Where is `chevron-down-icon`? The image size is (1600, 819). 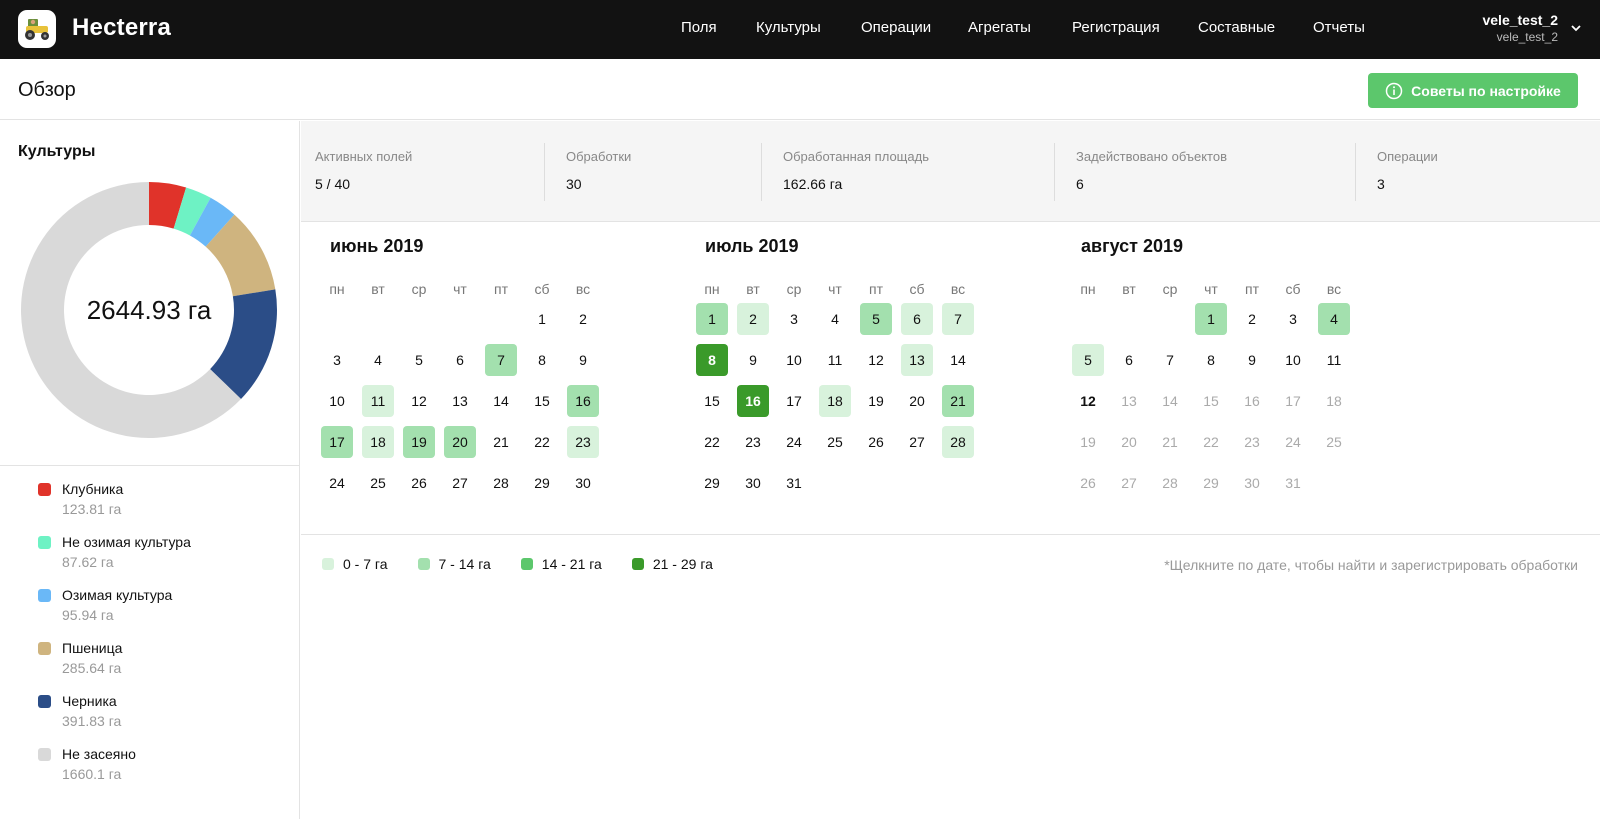 chevron-down-icon is located at coordinates (1576, 28).